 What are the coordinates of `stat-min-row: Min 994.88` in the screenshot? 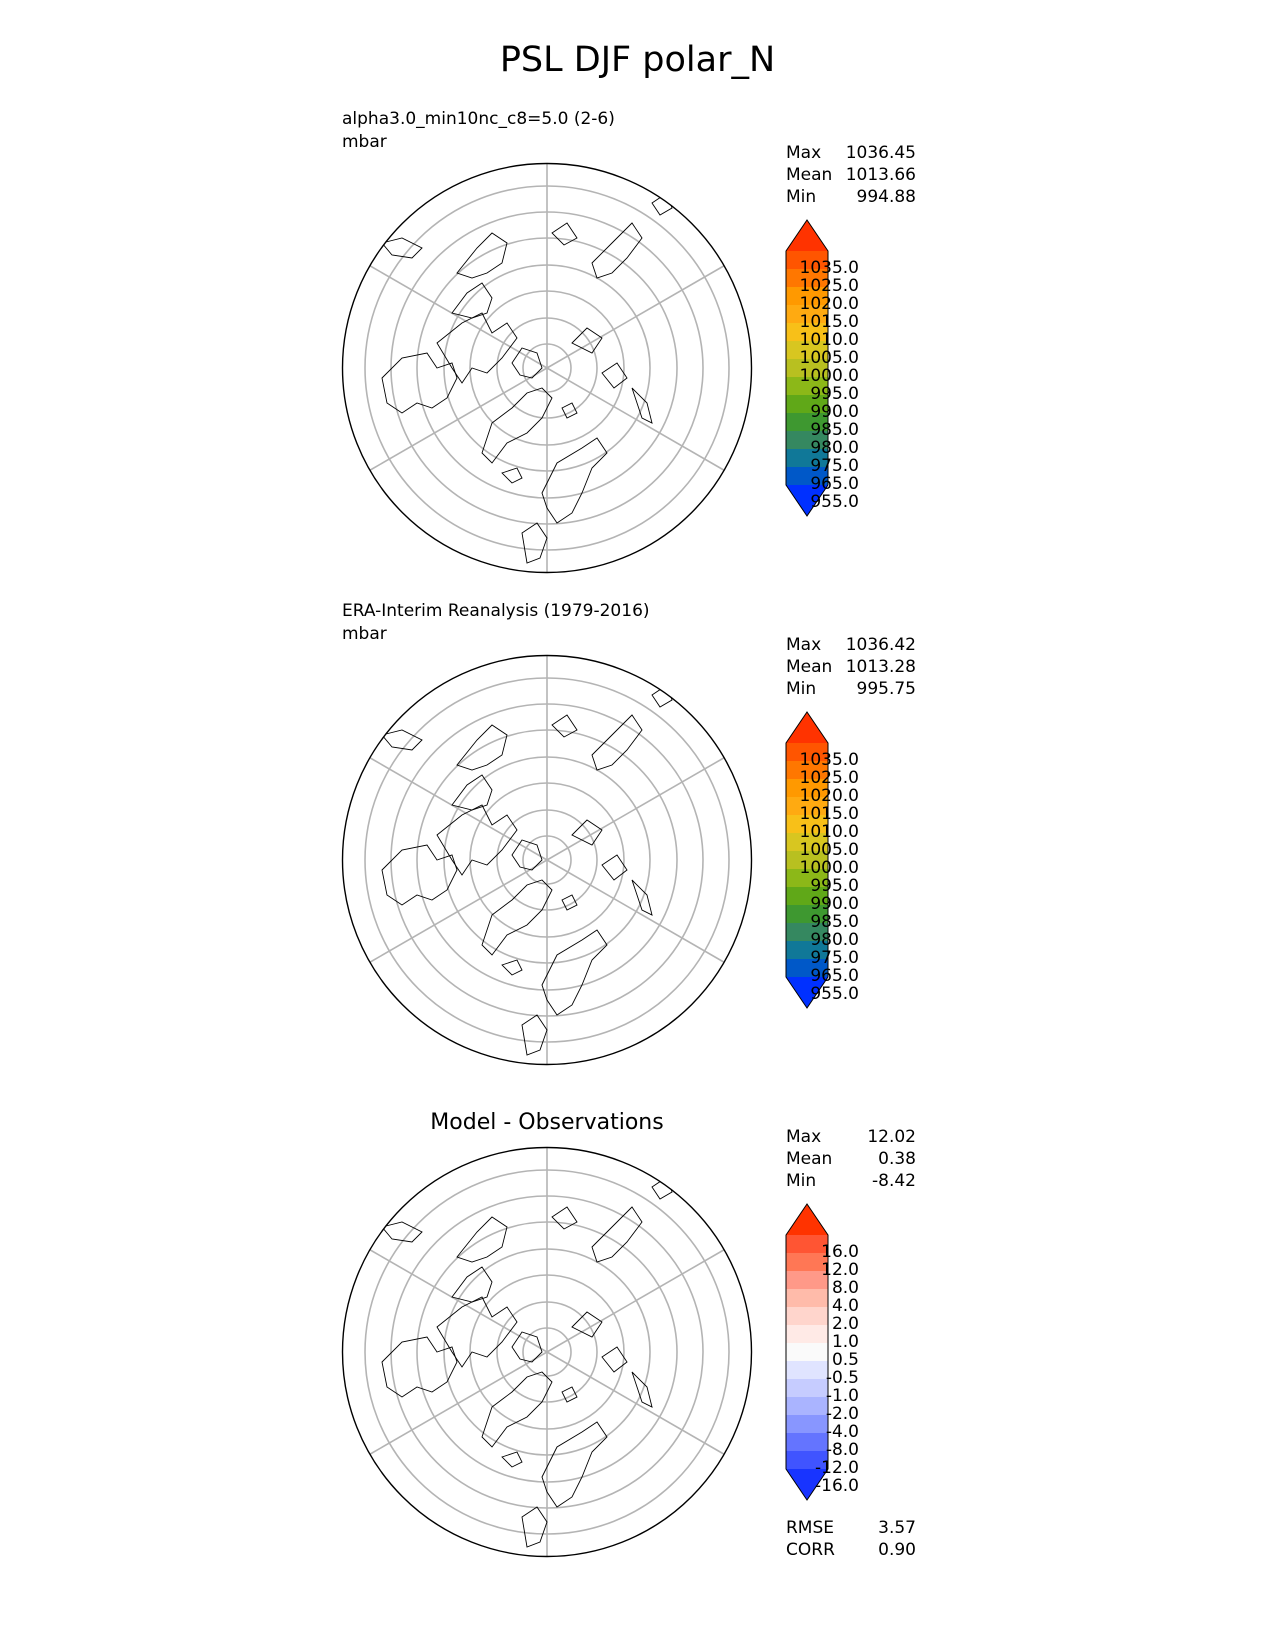 It's located at (851, 197).